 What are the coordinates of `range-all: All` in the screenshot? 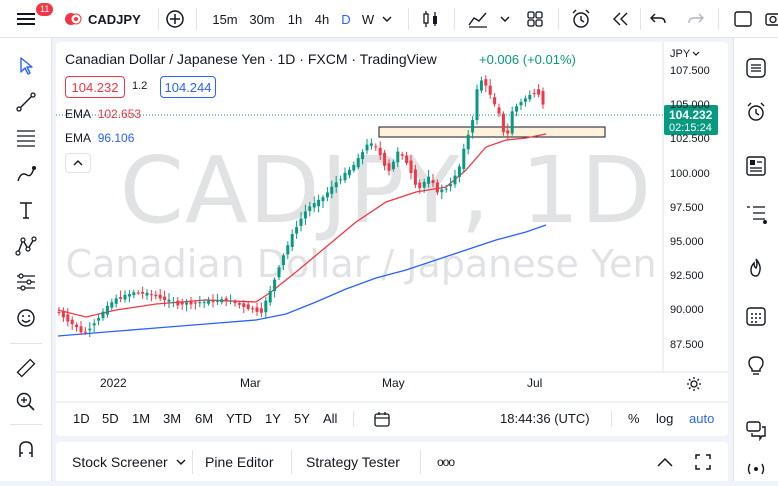 It's located at (330, 418).